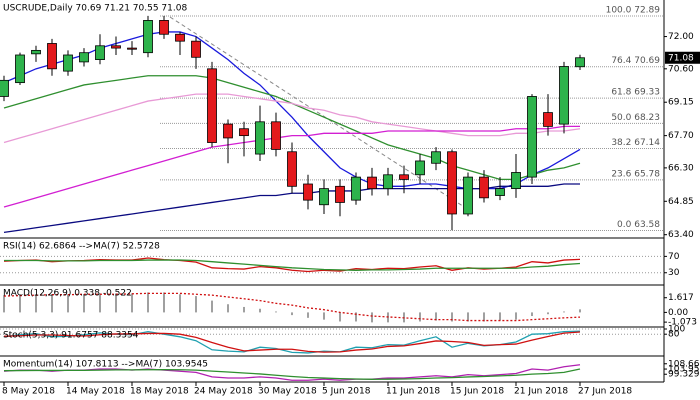 The width and height of the screenshot is (700, 400). I want to click on fib-label: 0.0 63.58, so click(638, 225).